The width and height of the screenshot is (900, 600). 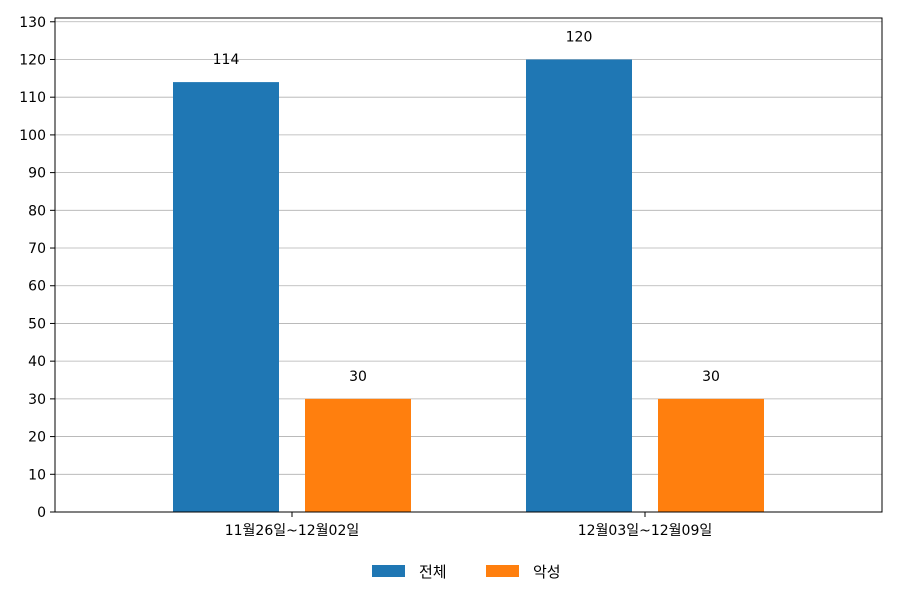 I want to click on y-tick-label: 0, so click(x=41, y=513).